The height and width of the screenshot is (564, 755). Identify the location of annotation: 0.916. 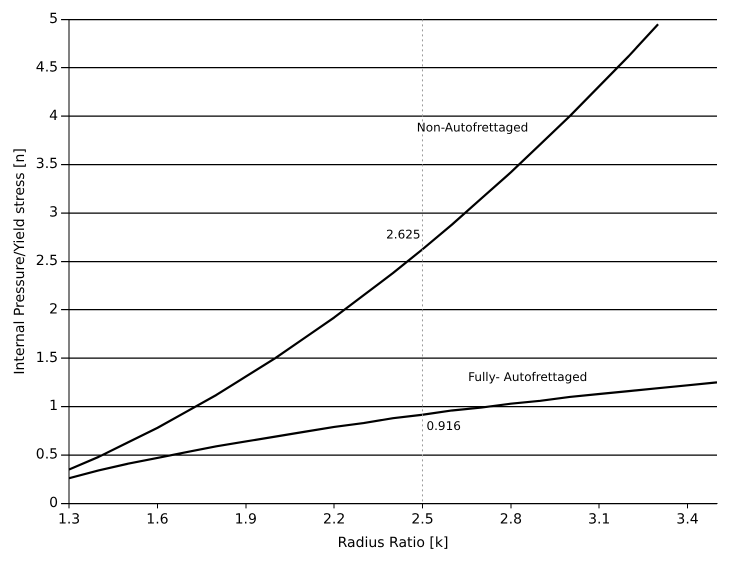
(443, 425).